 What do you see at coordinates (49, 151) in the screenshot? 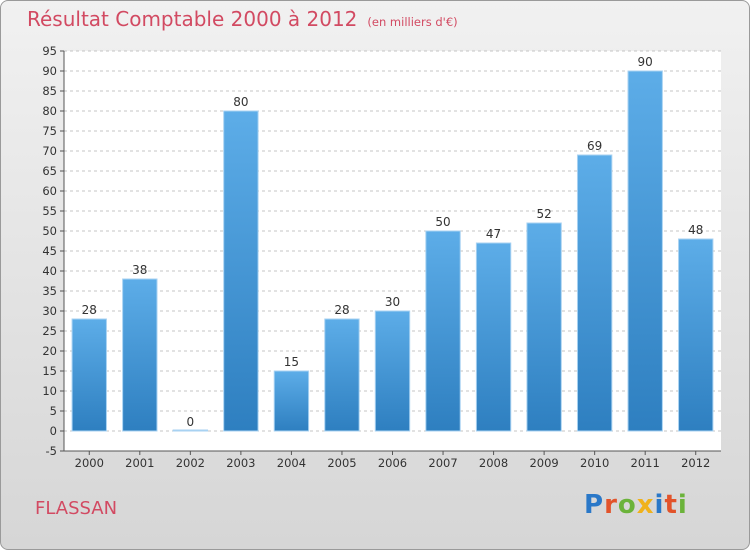
I see `y-tick-label: 70` at bounding box center [49, 151].